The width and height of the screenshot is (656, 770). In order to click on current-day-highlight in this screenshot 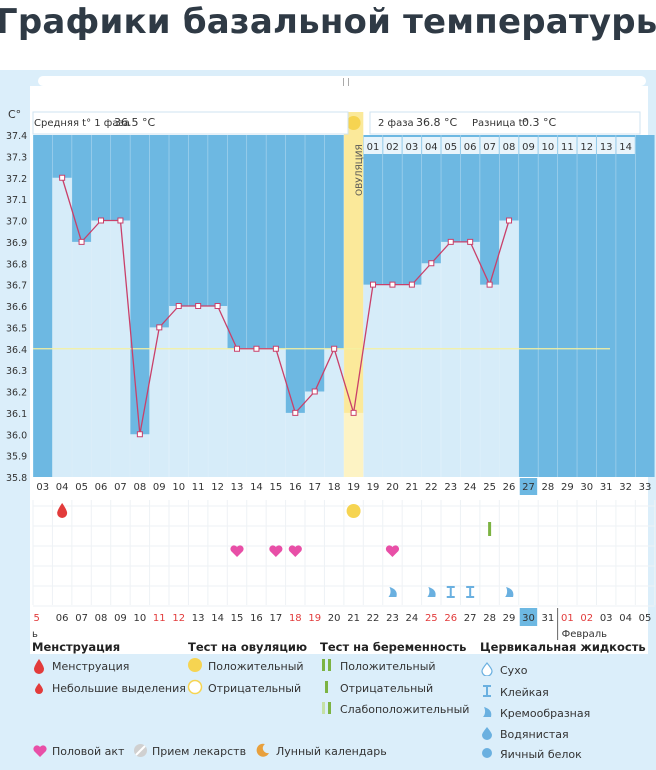, I will do `click(528, 486)`.